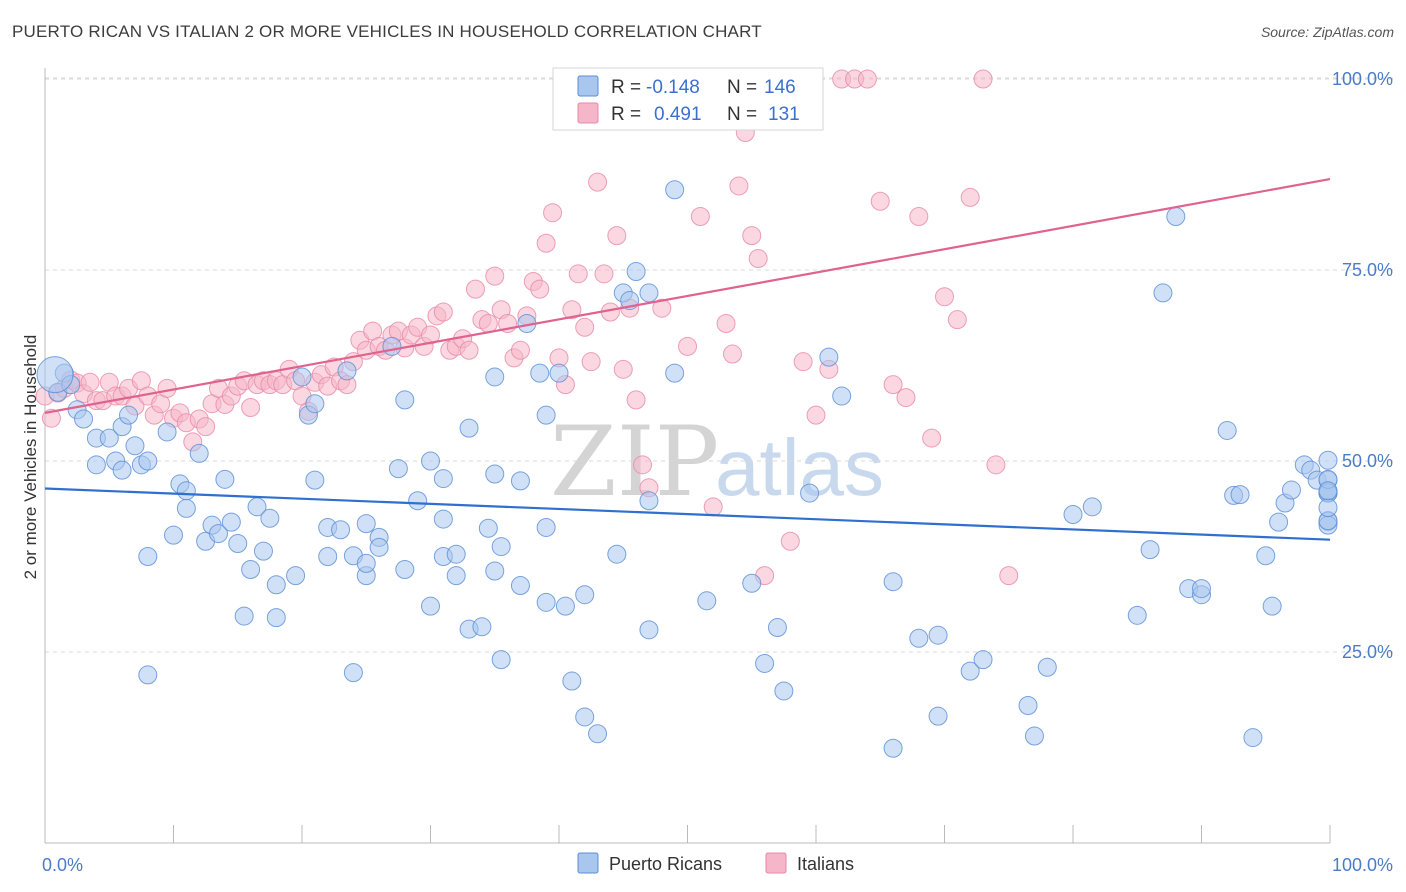 This screenshot has height=892, width=1406. I want to click on watermark: ZIP atlas, so click(717, 462).